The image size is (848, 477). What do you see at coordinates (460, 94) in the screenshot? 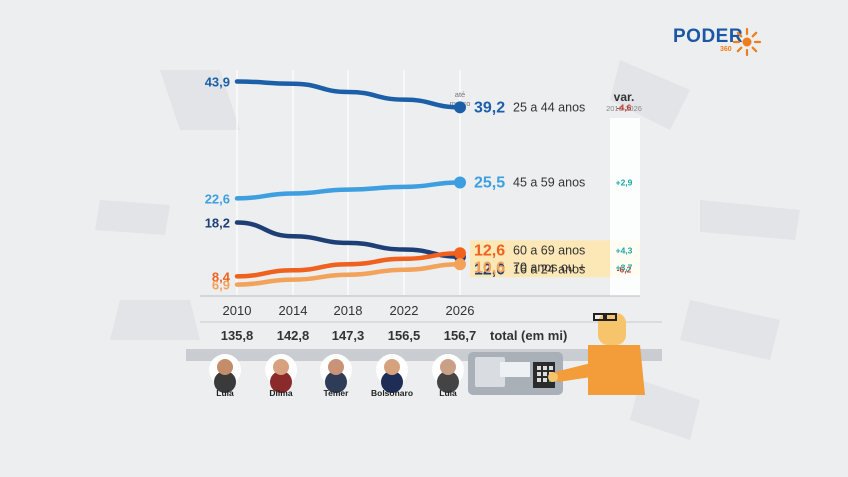
I see `end-note: até` at bounding box center [460, 94].